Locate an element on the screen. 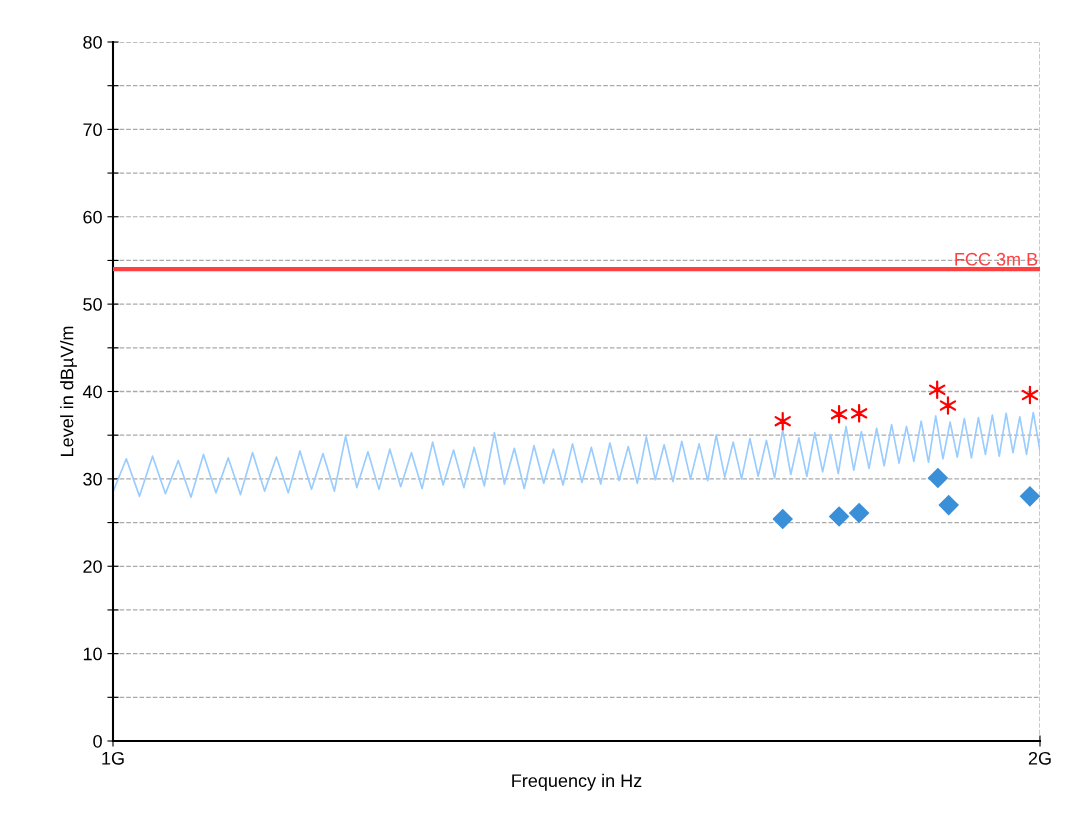  y-tick-label: 70 is located at coordinates (92, 130).